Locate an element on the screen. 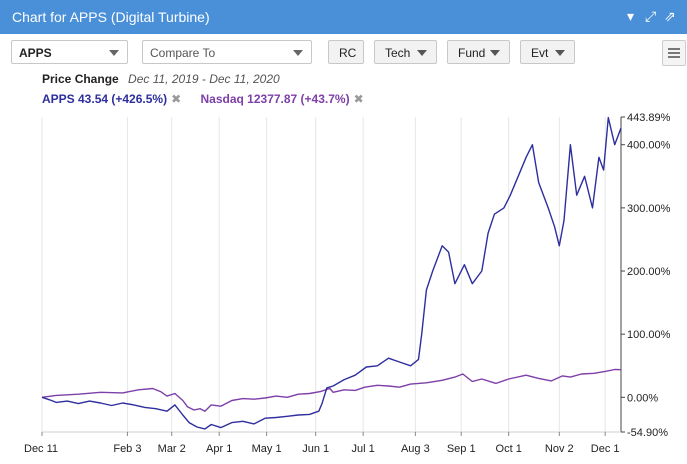 Image resolution: width=687 pixels, height=464 pixels. x-tick-label: Dec 1 is located at coordinates (605, 449).